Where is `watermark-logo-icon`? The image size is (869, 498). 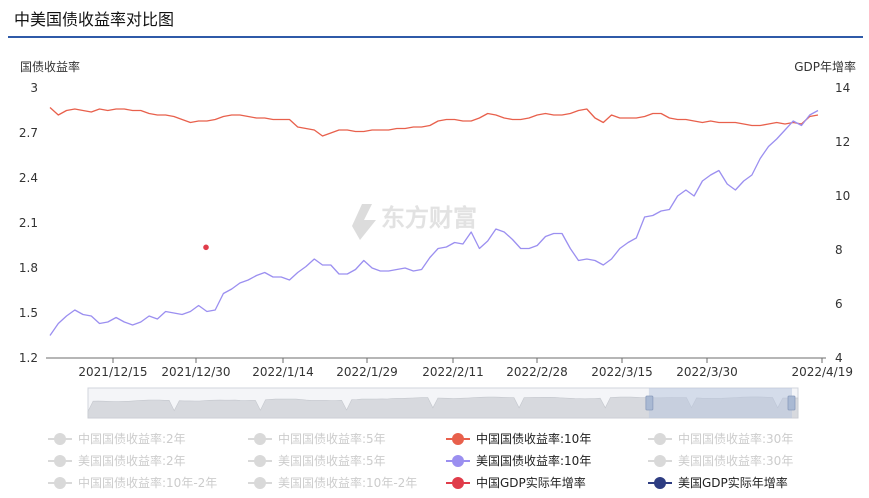
watermark-logo-icon is located at coordinates (364, 222).